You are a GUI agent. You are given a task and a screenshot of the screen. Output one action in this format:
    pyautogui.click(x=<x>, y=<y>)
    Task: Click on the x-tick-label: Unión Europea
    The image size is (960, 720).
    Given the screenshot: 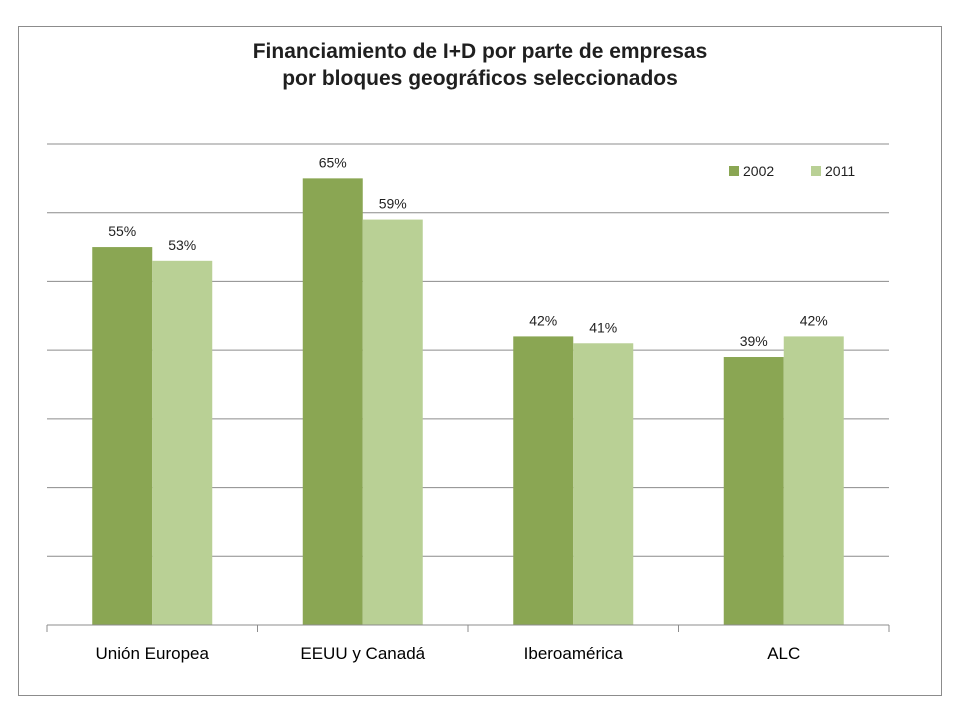 What is the action you would take?
    pyautogui.click(x=153, y=653)
    